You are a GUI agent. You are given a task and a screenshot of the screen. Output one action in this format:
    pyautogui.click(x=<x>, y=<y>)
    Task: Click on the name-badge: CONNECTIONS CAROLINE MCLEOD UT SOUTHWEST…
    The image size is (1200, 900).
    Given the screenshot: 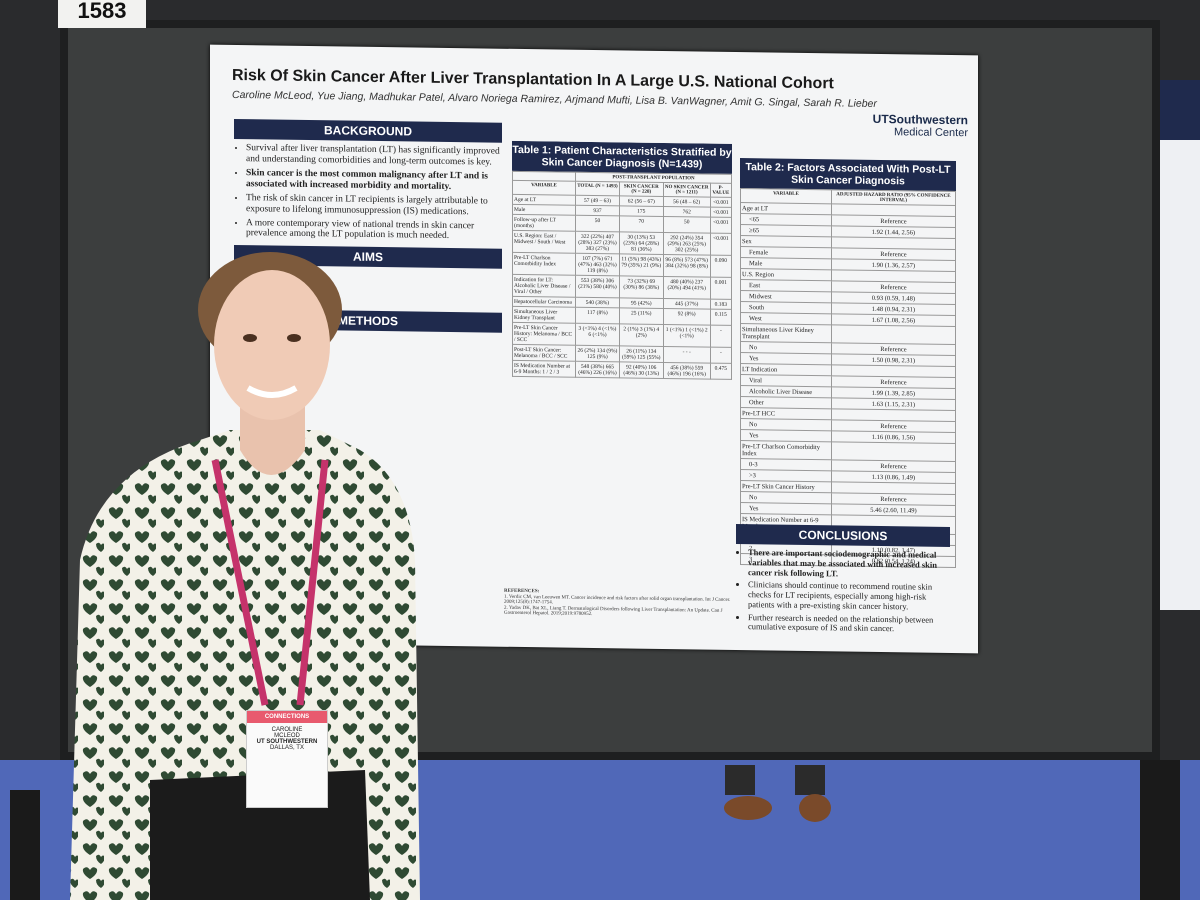 What is the action you would take?
    pyautogui.click(x=287, y=759)
    